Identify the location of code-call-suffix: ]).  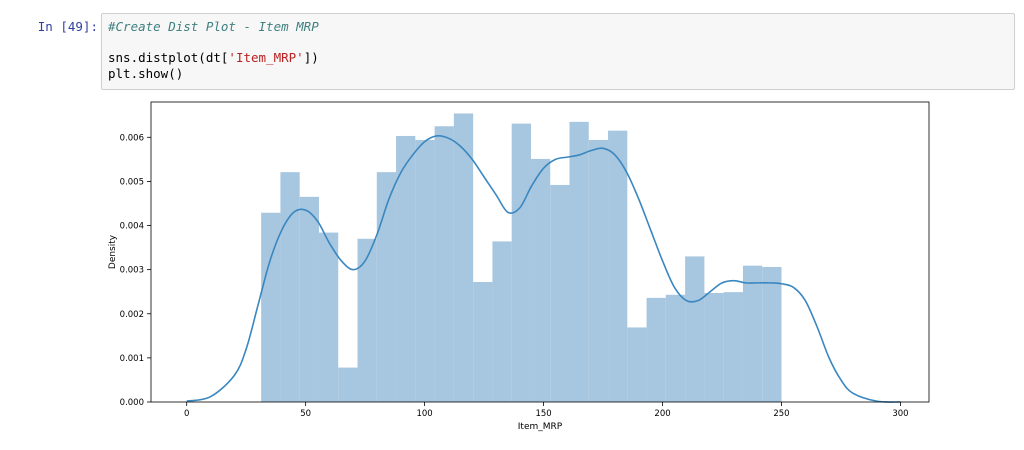
(311, 57).